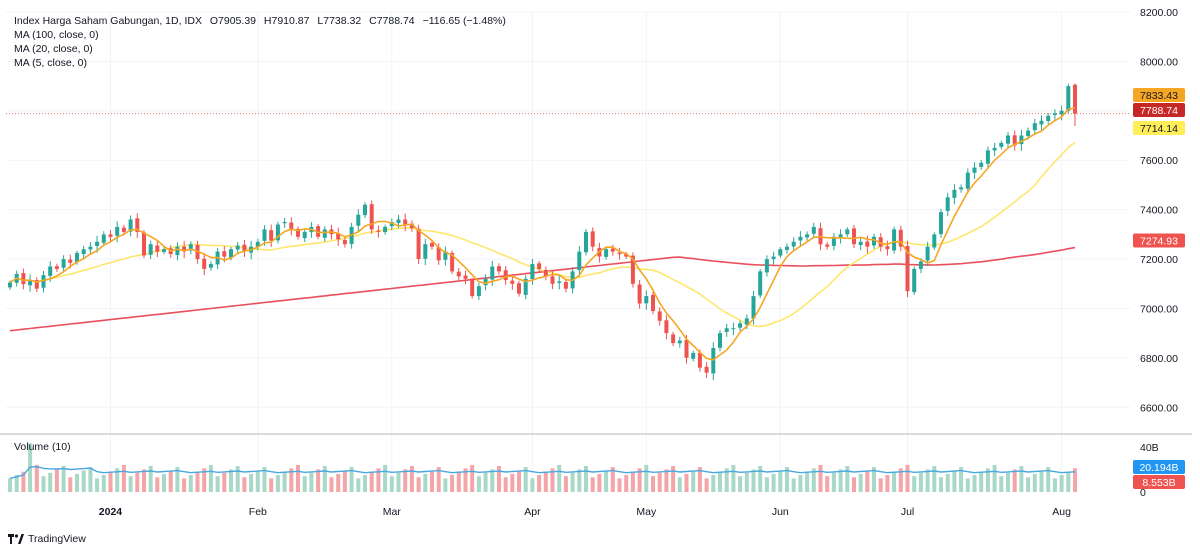 Image resolution: width=1200 pixels, height=552 pixels. I want to click on price-tick-label: 7200.00, so click(1159, 260).